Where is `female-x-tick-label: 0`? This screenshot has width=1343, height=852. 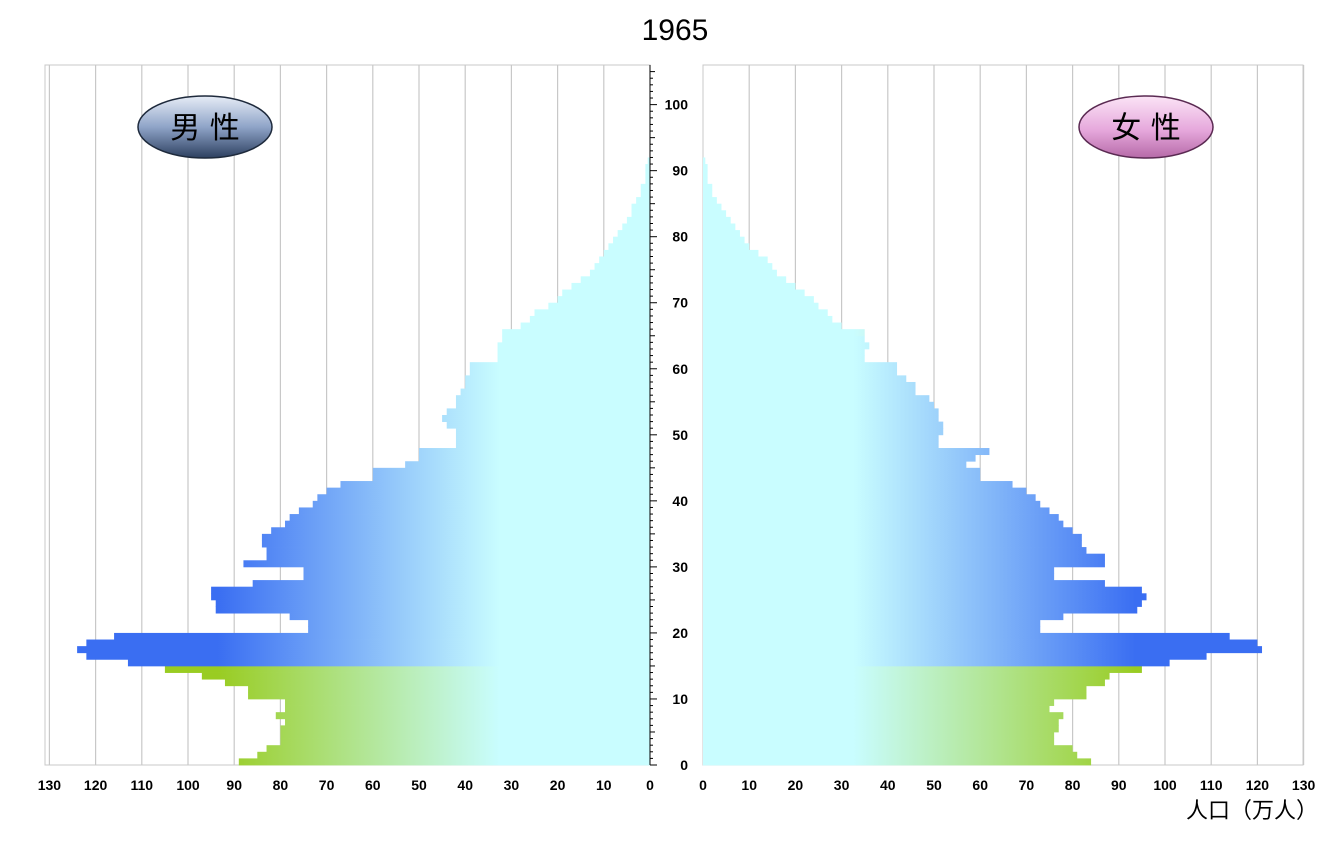
female-x-tick-label: 0 is located at coordinates (703, 785).